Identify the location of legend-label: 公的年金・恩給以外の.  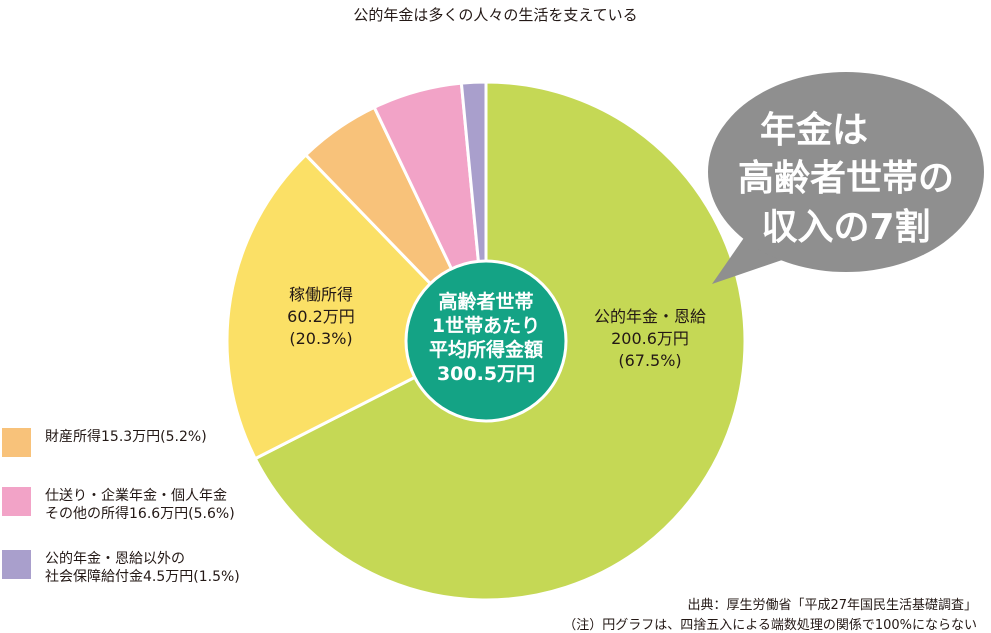
(115, 559).